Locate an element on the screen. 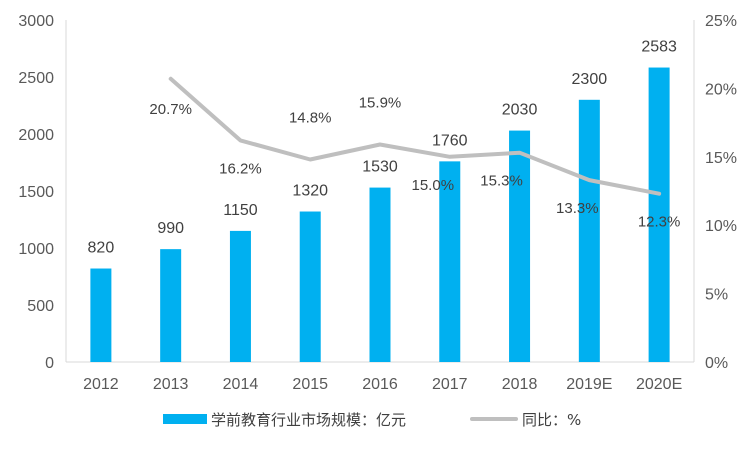 This screenshot has width=750, height=450. right-tick-labels: 0% 5% 10% 15% 20% 25% is located at coordinates (721, 192).